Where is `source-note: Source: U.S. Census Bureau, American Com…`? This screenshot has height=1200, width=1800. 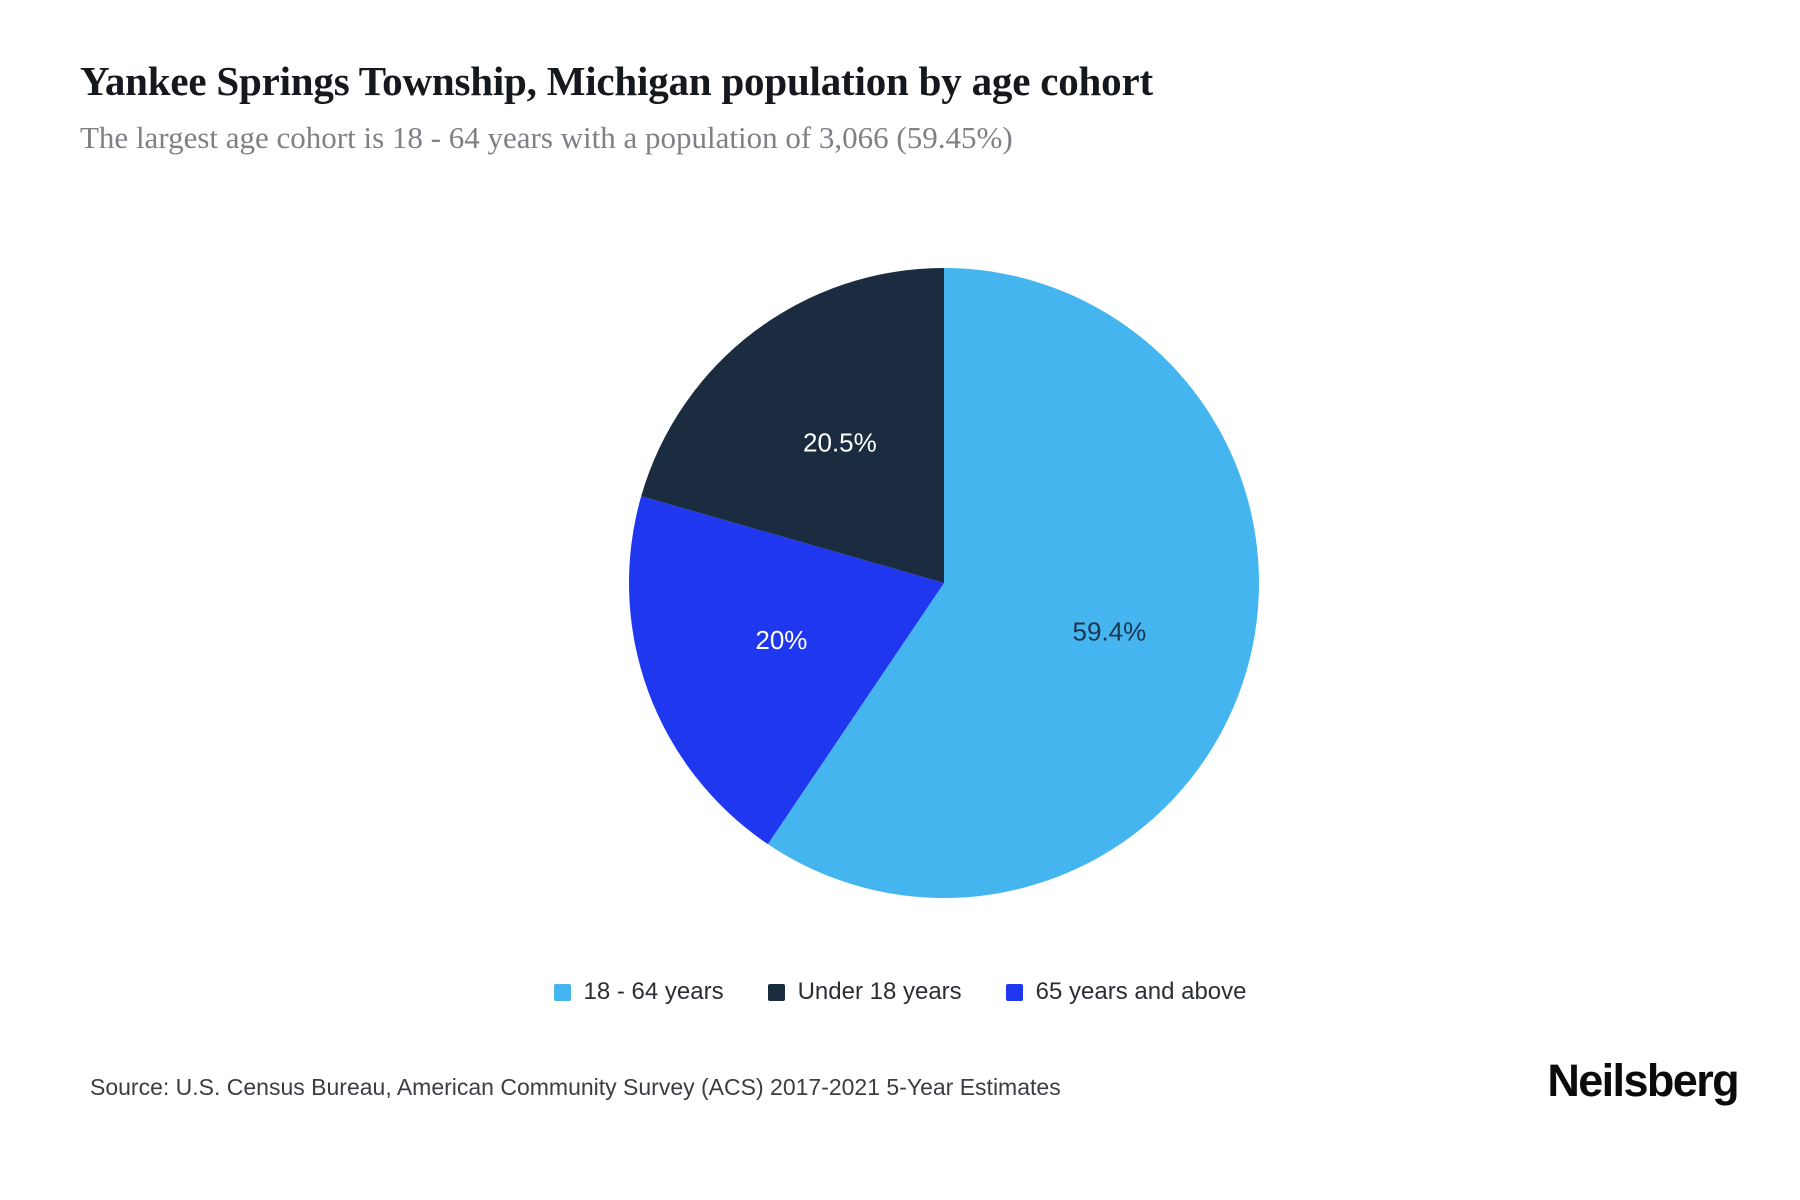
source-note: Source: U.S. Census Bureau, American Com… is located at coordinates (575, 1087).